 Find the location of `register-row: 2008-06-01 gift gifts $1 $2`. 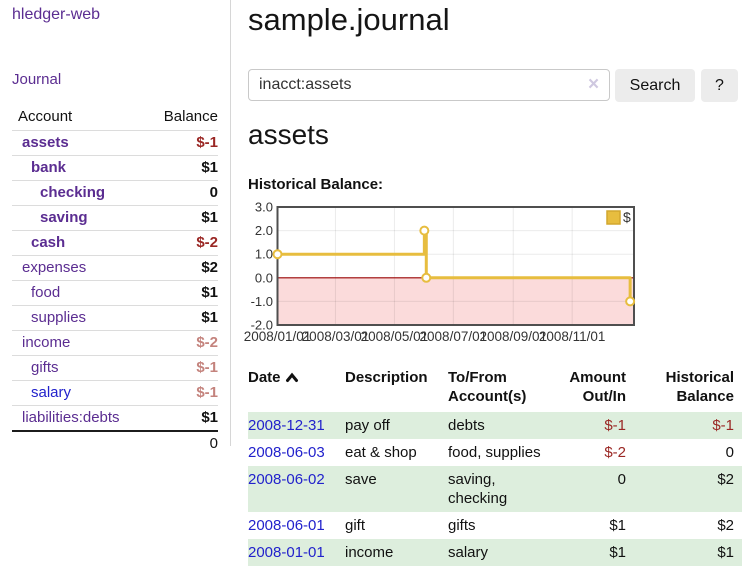

register-row: 2008-06-01 gift gifts $1 $2 is located at coordinates (495, 525).